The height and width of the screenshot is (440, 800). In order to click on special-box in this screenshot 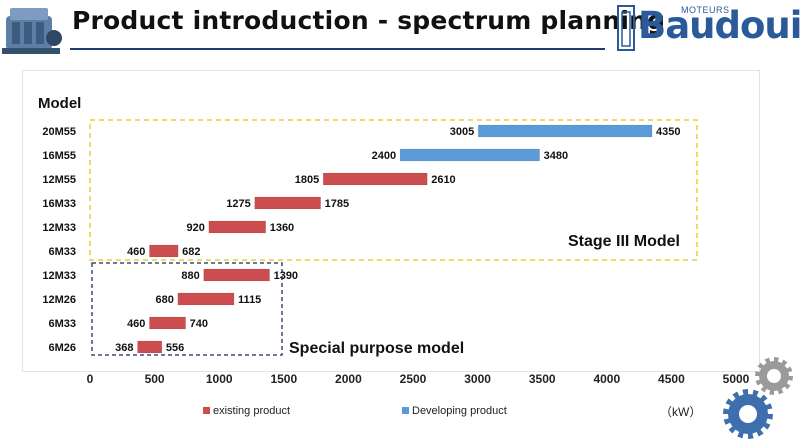, I will do `click(187, 309)`.